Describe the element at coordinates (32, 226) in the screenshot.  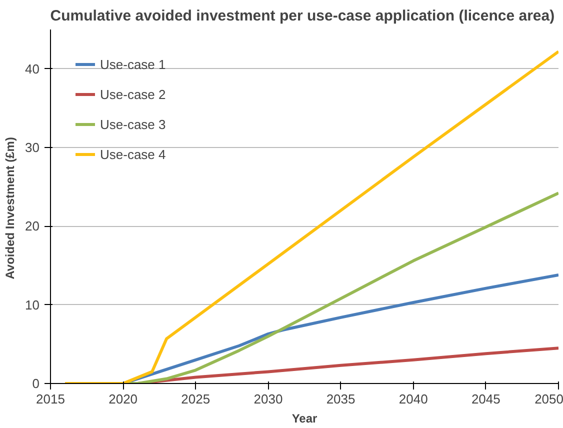
I see `y-tick-label: 20` at that location.